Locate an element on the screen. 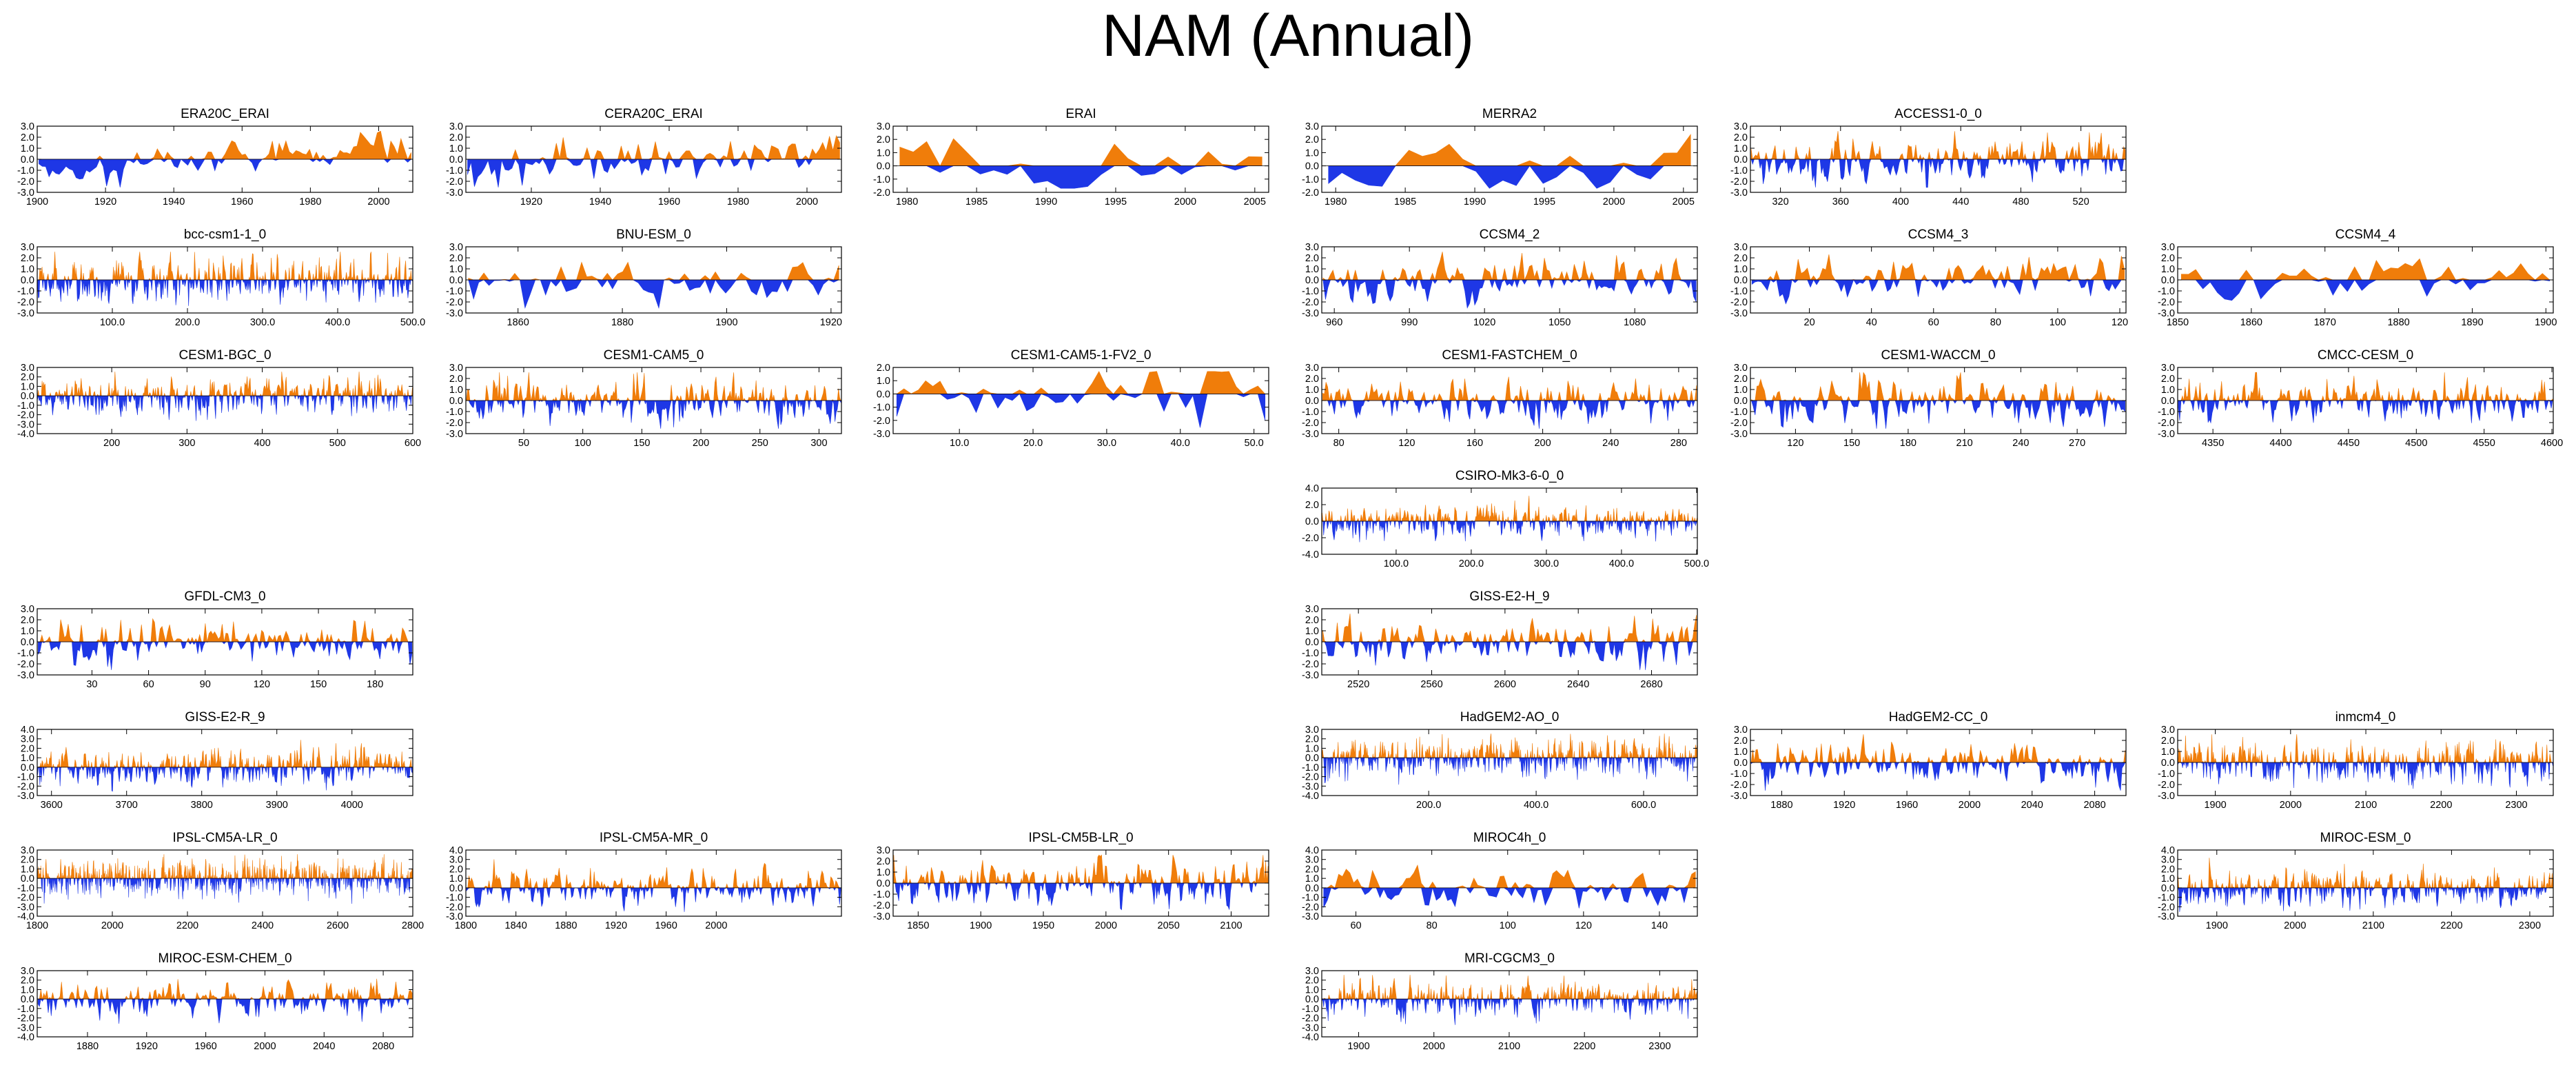 The width and height of the screenshot is (2576, 1072). x-tick-label: 400 is located at coordinates (1900, 202).